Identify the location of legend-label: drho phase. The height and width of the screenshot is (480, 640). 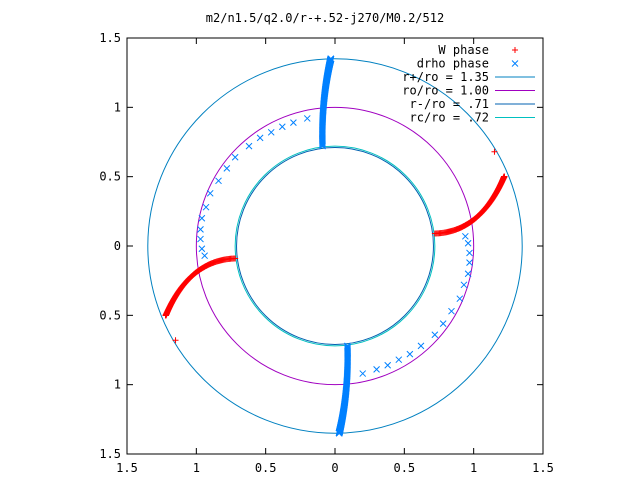
(453, 64).